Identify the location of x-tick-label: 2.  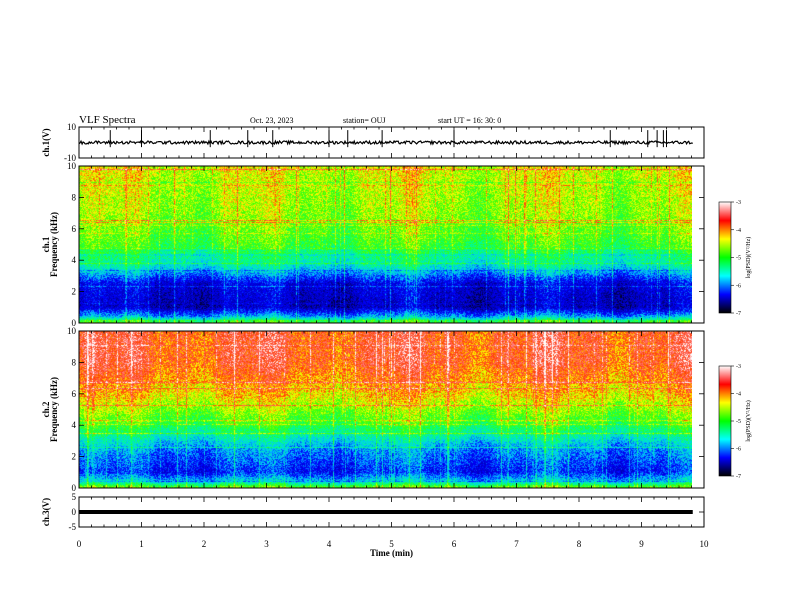
(204, 544).